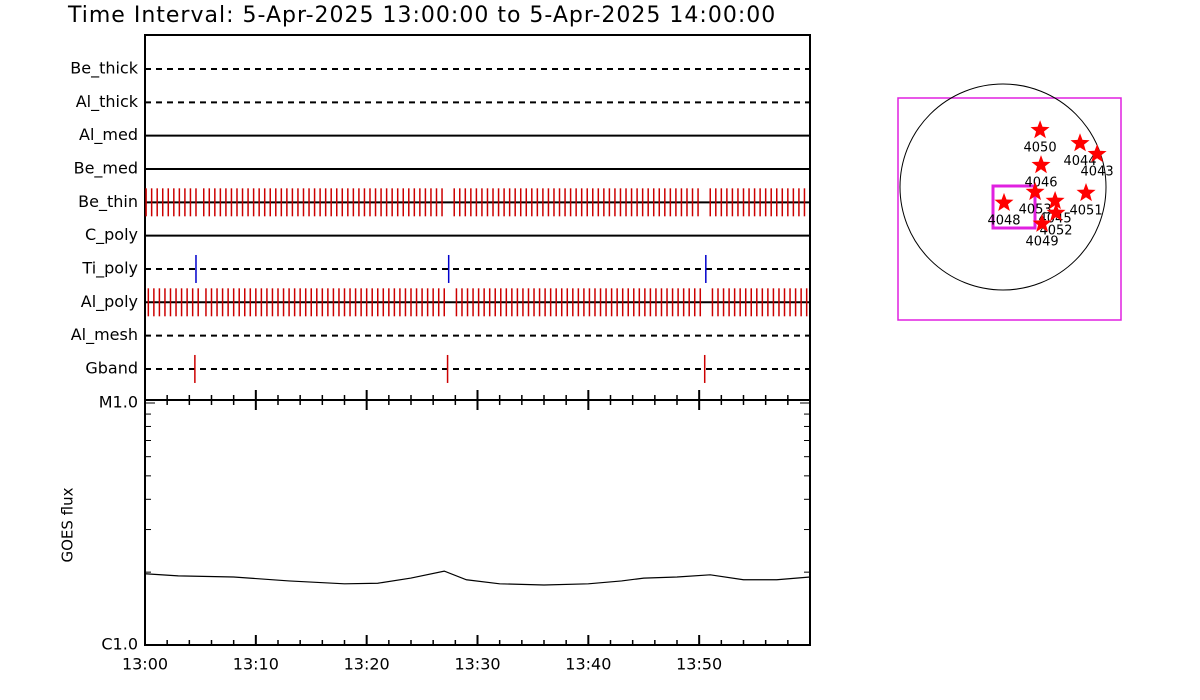  I want to click on x-tick-label: 13:20, so click(367, 664).